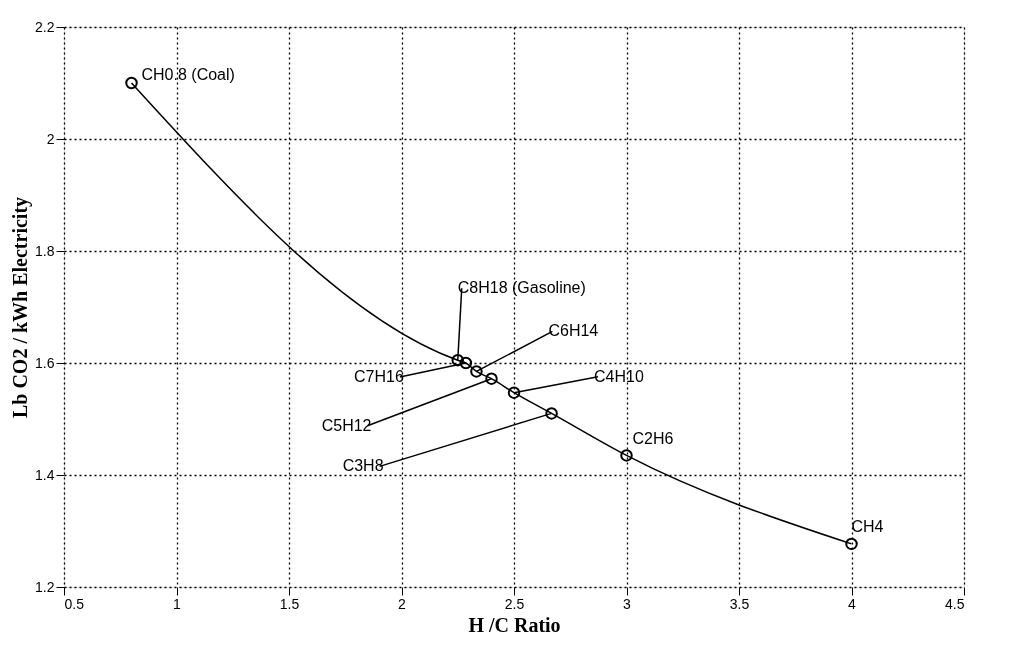 The image size is (1033, 660). What do you see at coordinates (45, 26) in the screenshot?
I see `y-tick-label: 2.2` at bounding box center [45, 26].